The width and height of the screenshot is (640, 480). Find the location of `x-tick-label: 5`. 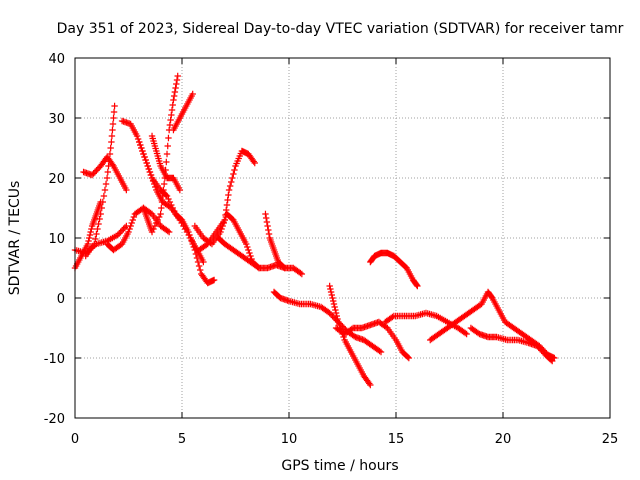

x-tick-label: 5 is located at coordinates (182, 439).